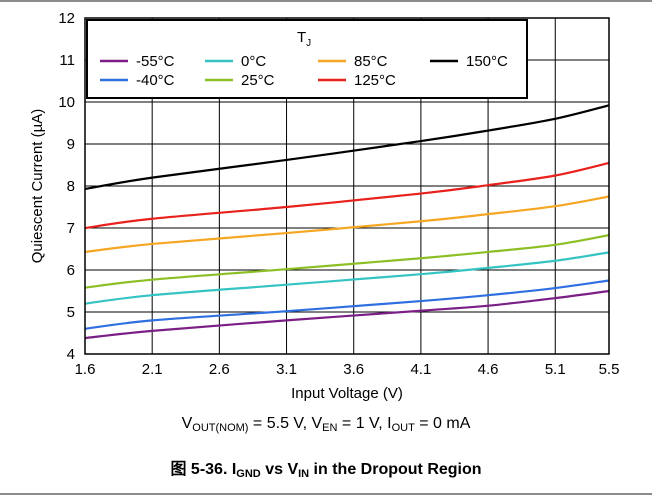  What do you see at coordinates (347, 393) in the screenshot?
I see `x-axis-title: Input Voltage (V)` at bounding box center [347, 393].